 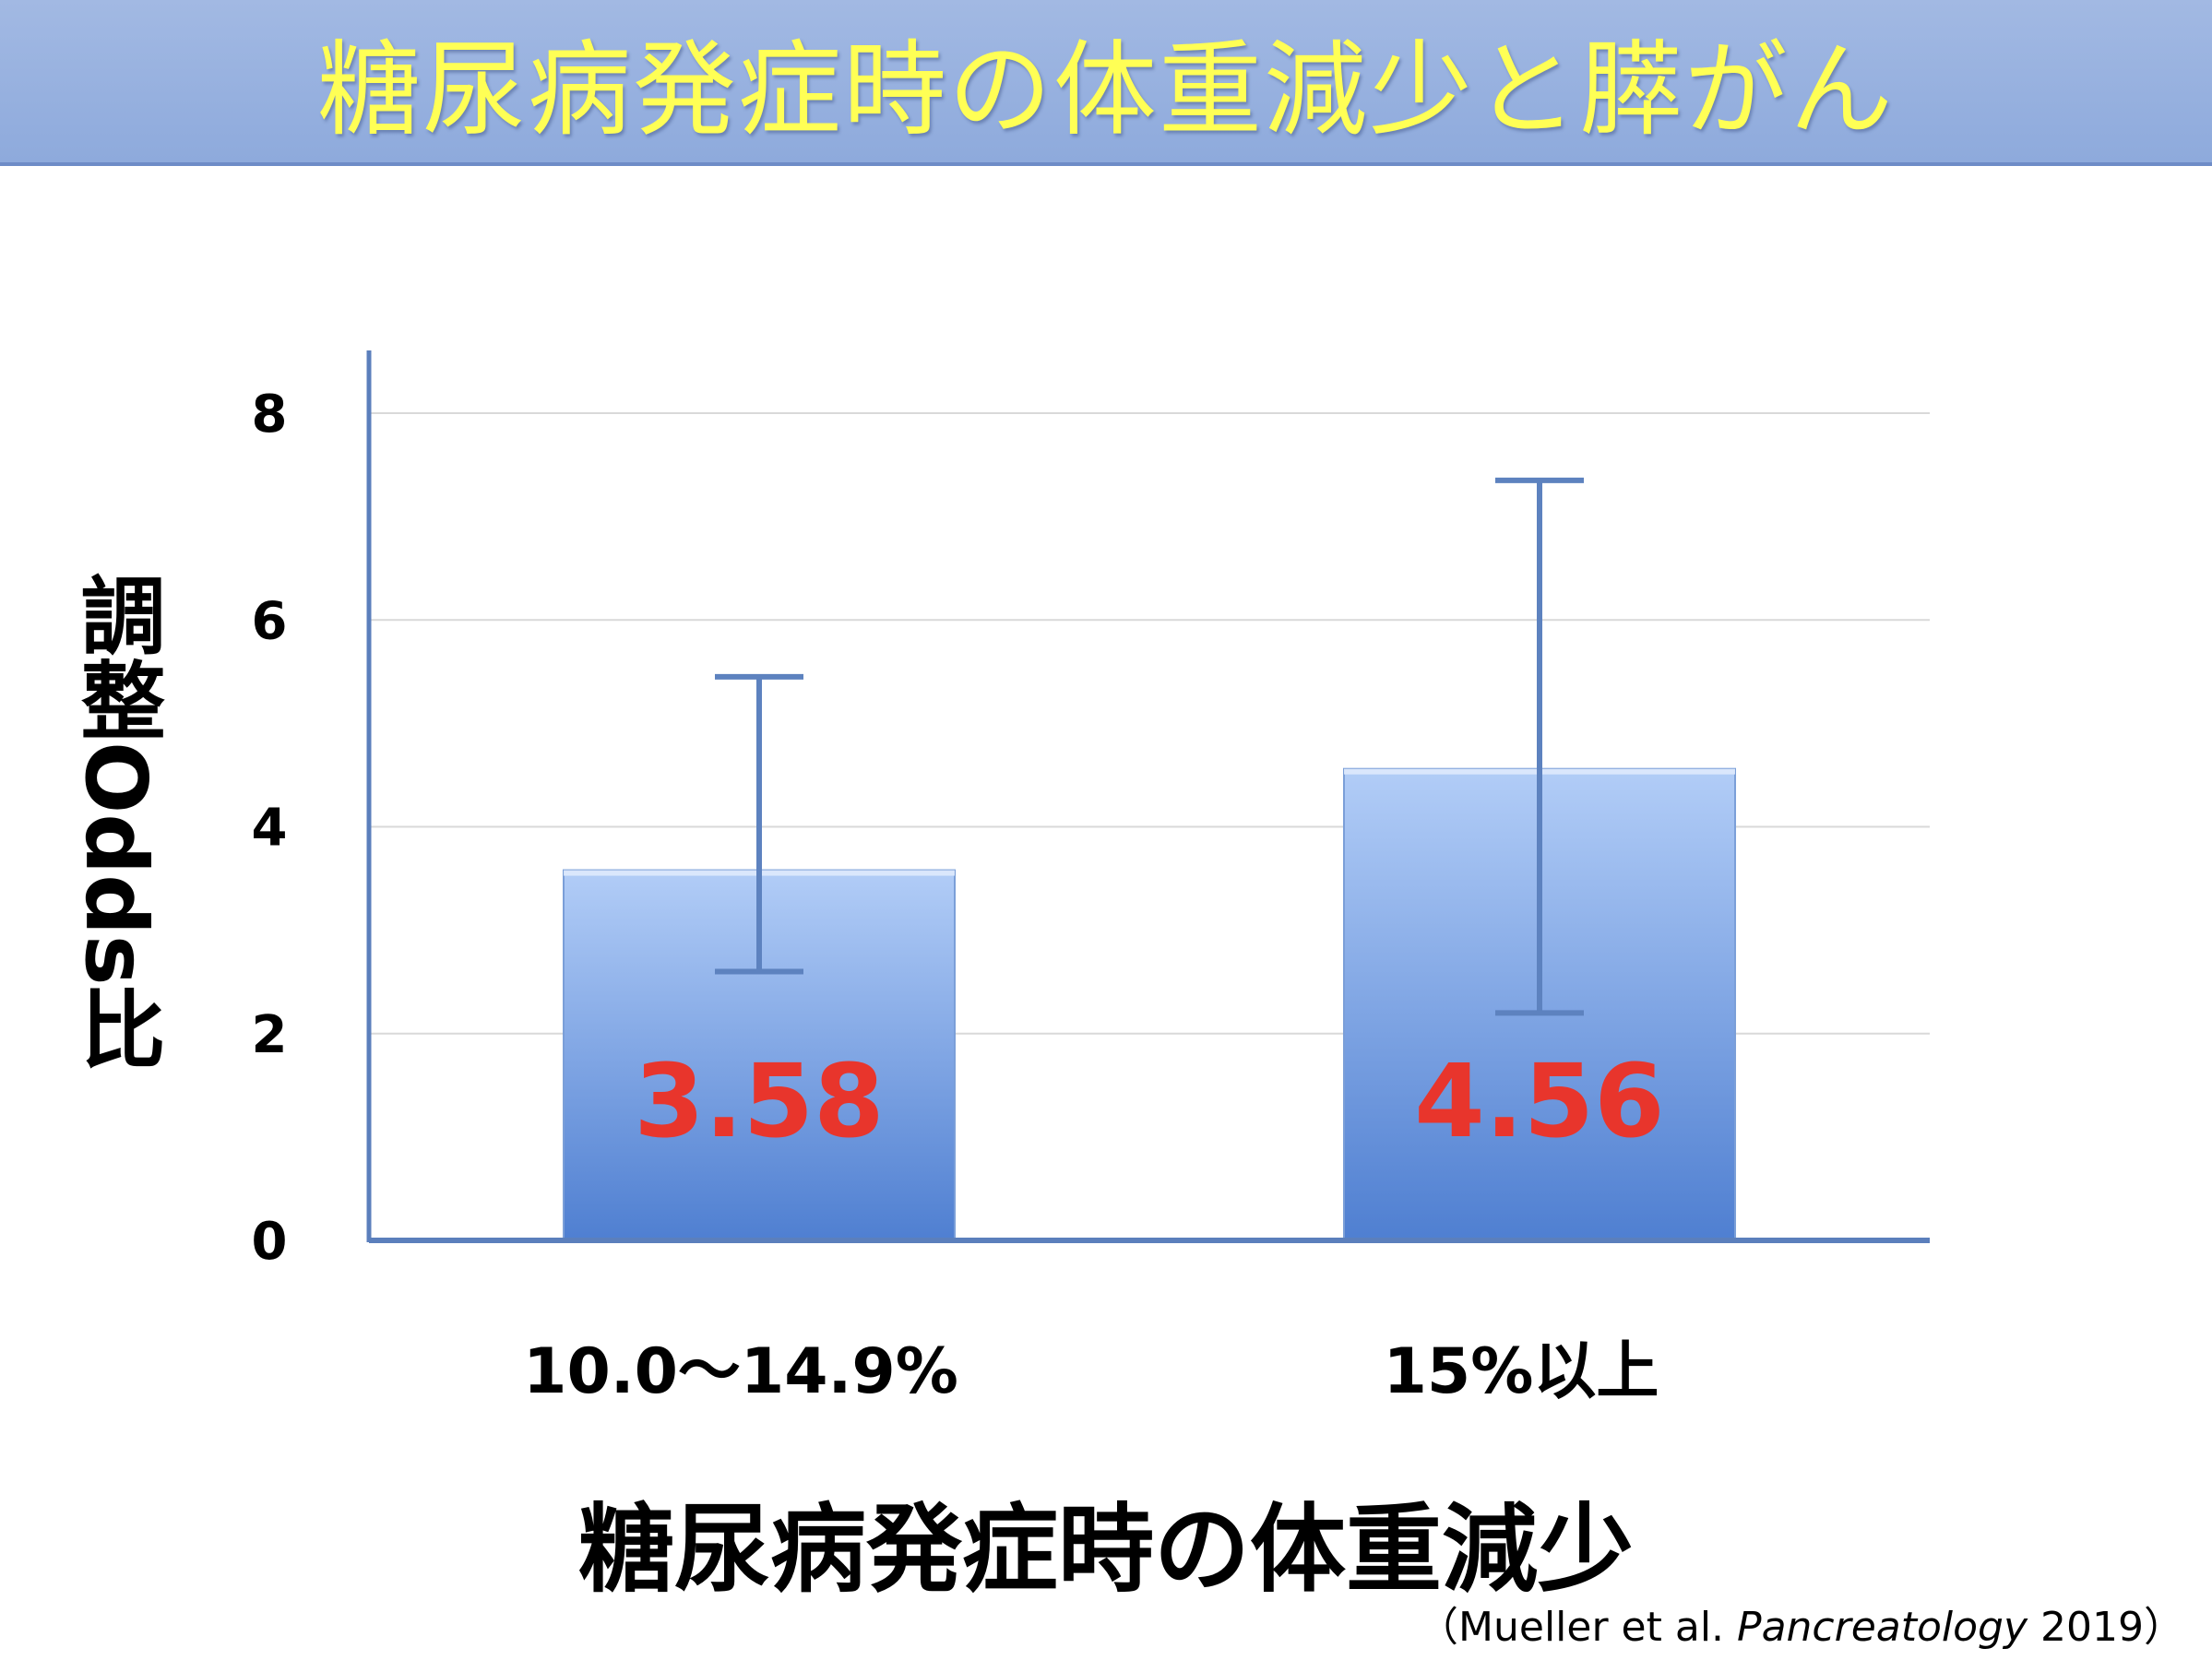 What do you see at coordinates (1106, 90) in the screenshot?
I see `slide-title: 糖尿病発症時の体重減少と膵がん` at bounding box center [1106, 90].